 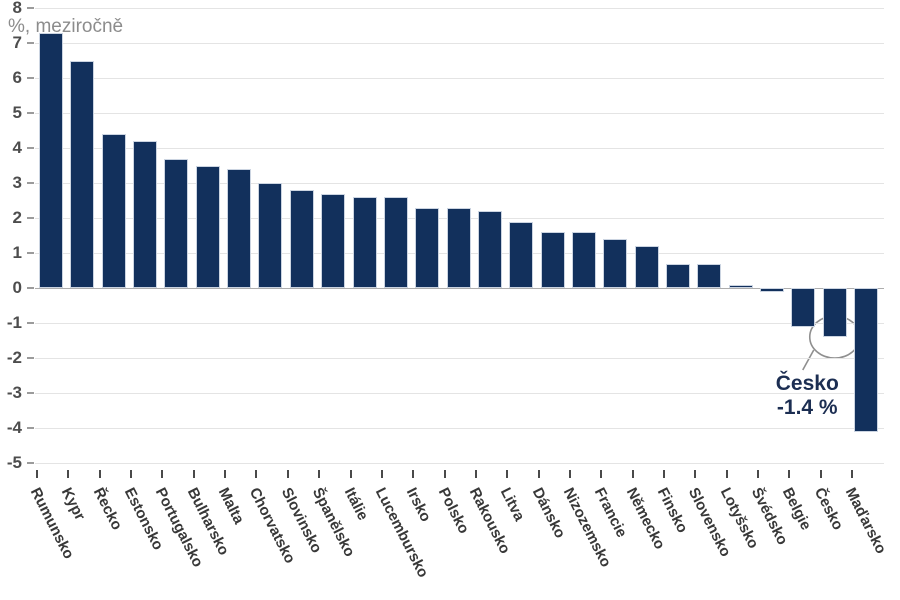 I want to click on bar-slovinsko, so click(x=301, y=239).